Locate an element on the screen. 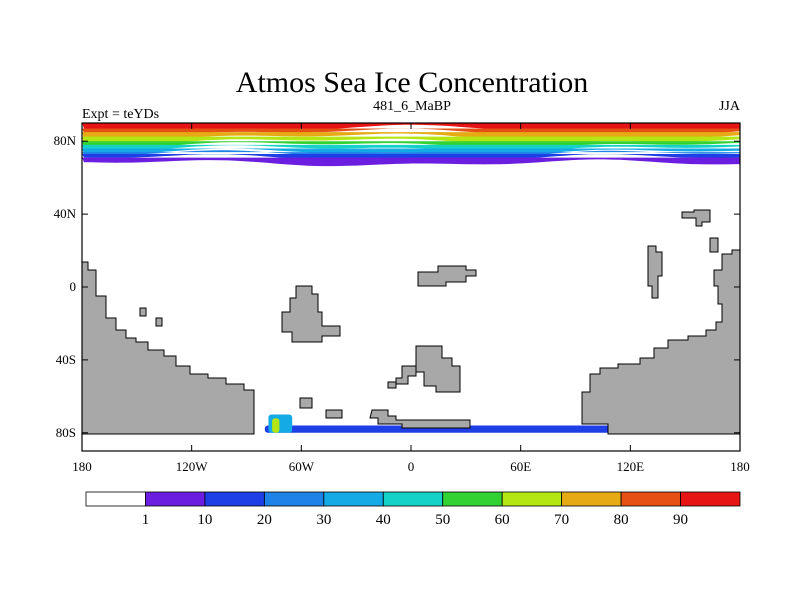 Image resolution: width=800 pixels, height=600 pixels. land-central-island-tail is located at coordinates (392, 385).